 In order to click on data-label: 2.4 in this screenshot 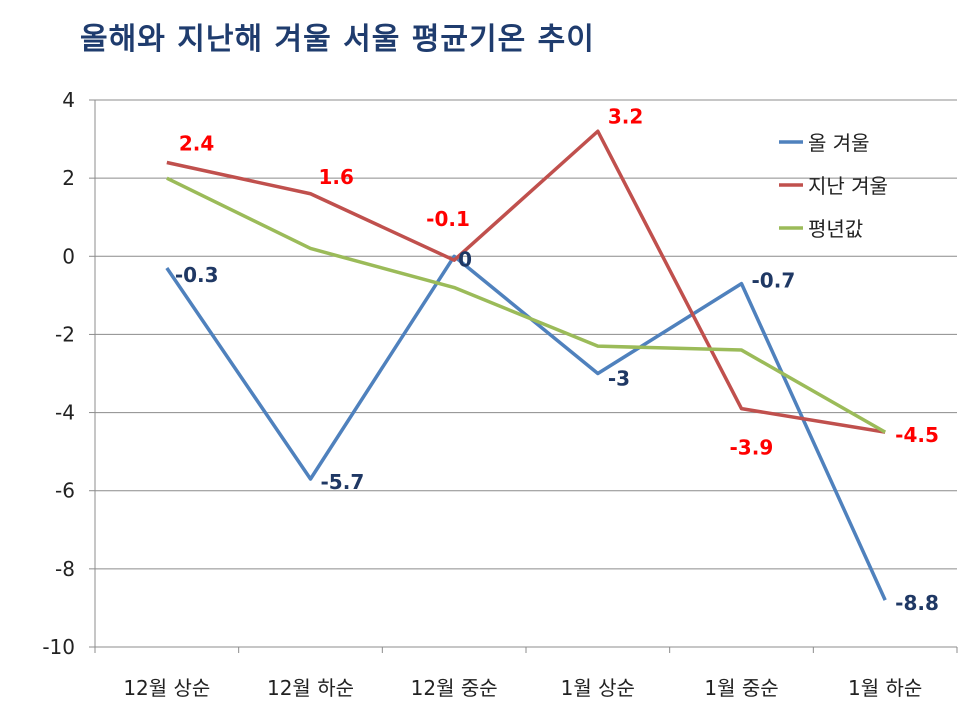, I will do `click(196, 144)`.